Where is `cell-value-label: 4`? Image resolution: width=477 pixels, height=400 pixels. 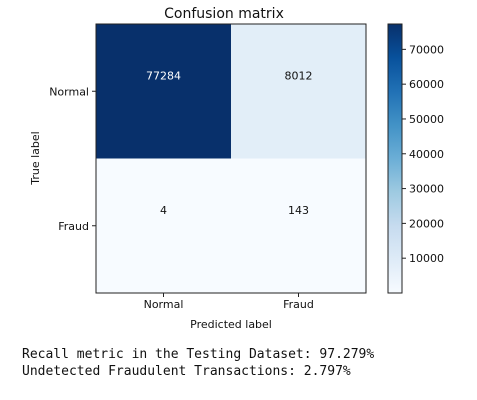 cell-value-label: 4 is located at coordinates (163, 210).